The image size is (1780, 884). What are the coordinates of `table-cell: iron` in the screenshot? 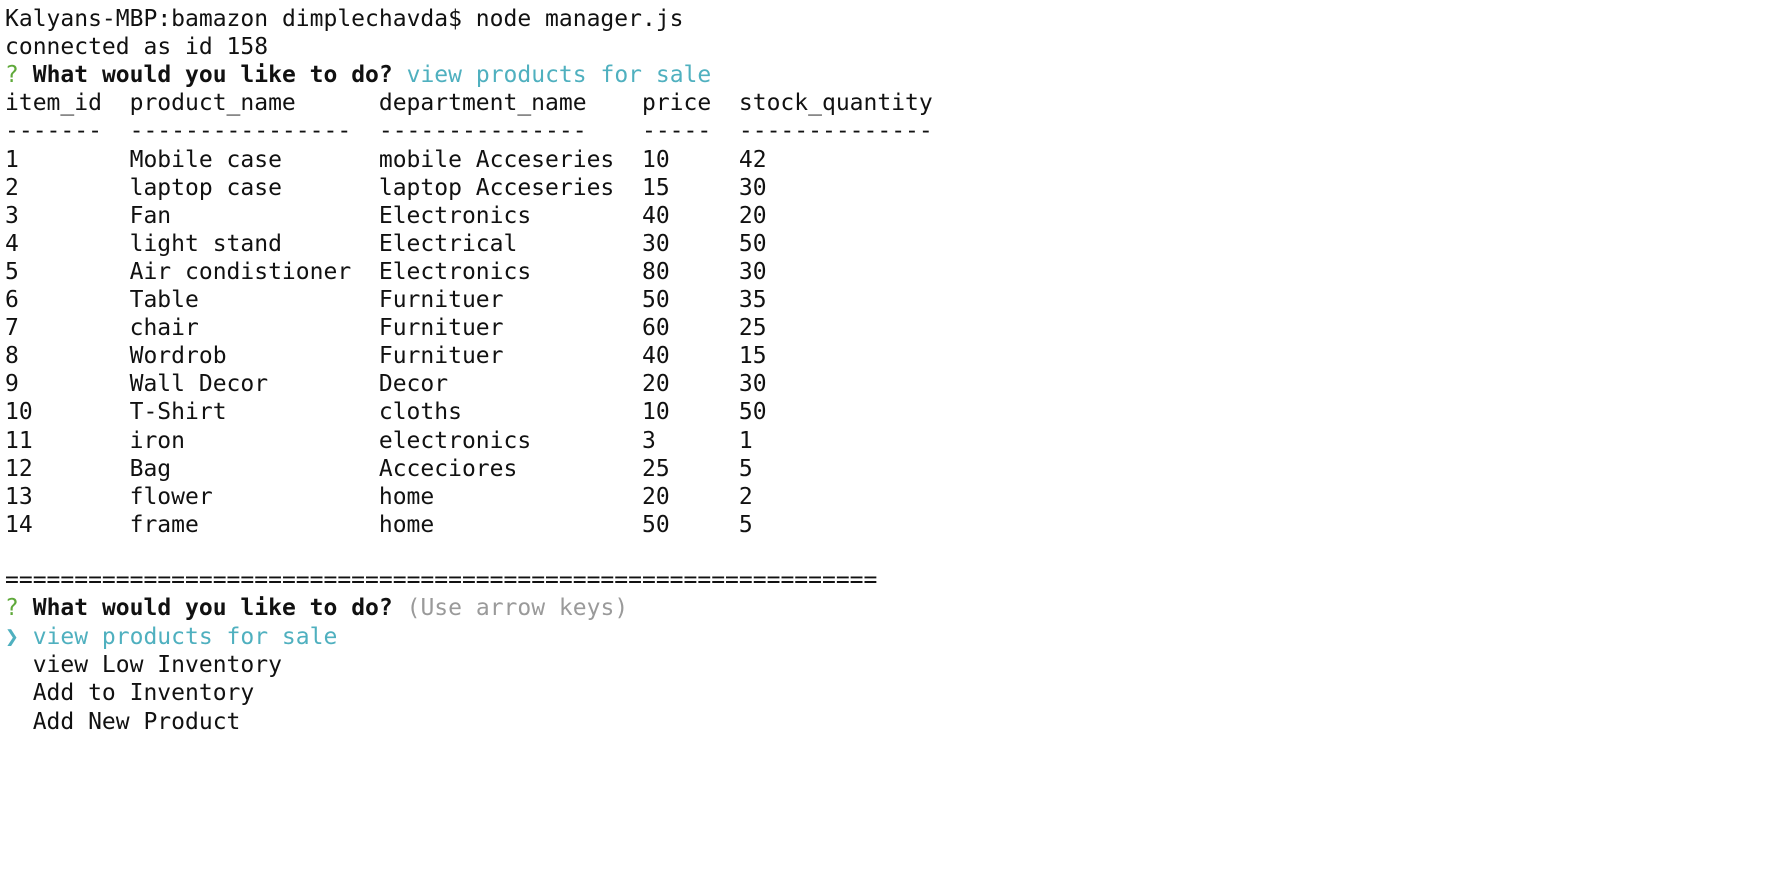 It's located at (157, 440).